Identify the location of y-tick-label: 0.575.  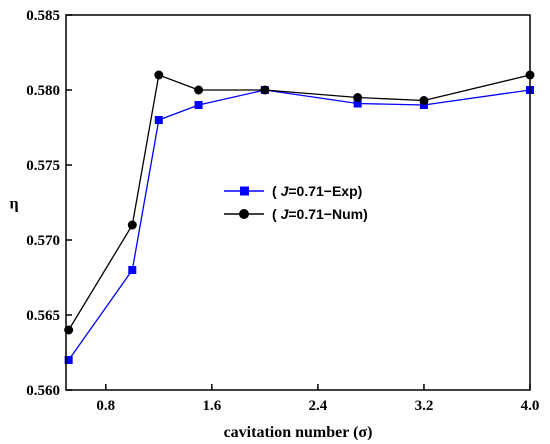
(43, 166).